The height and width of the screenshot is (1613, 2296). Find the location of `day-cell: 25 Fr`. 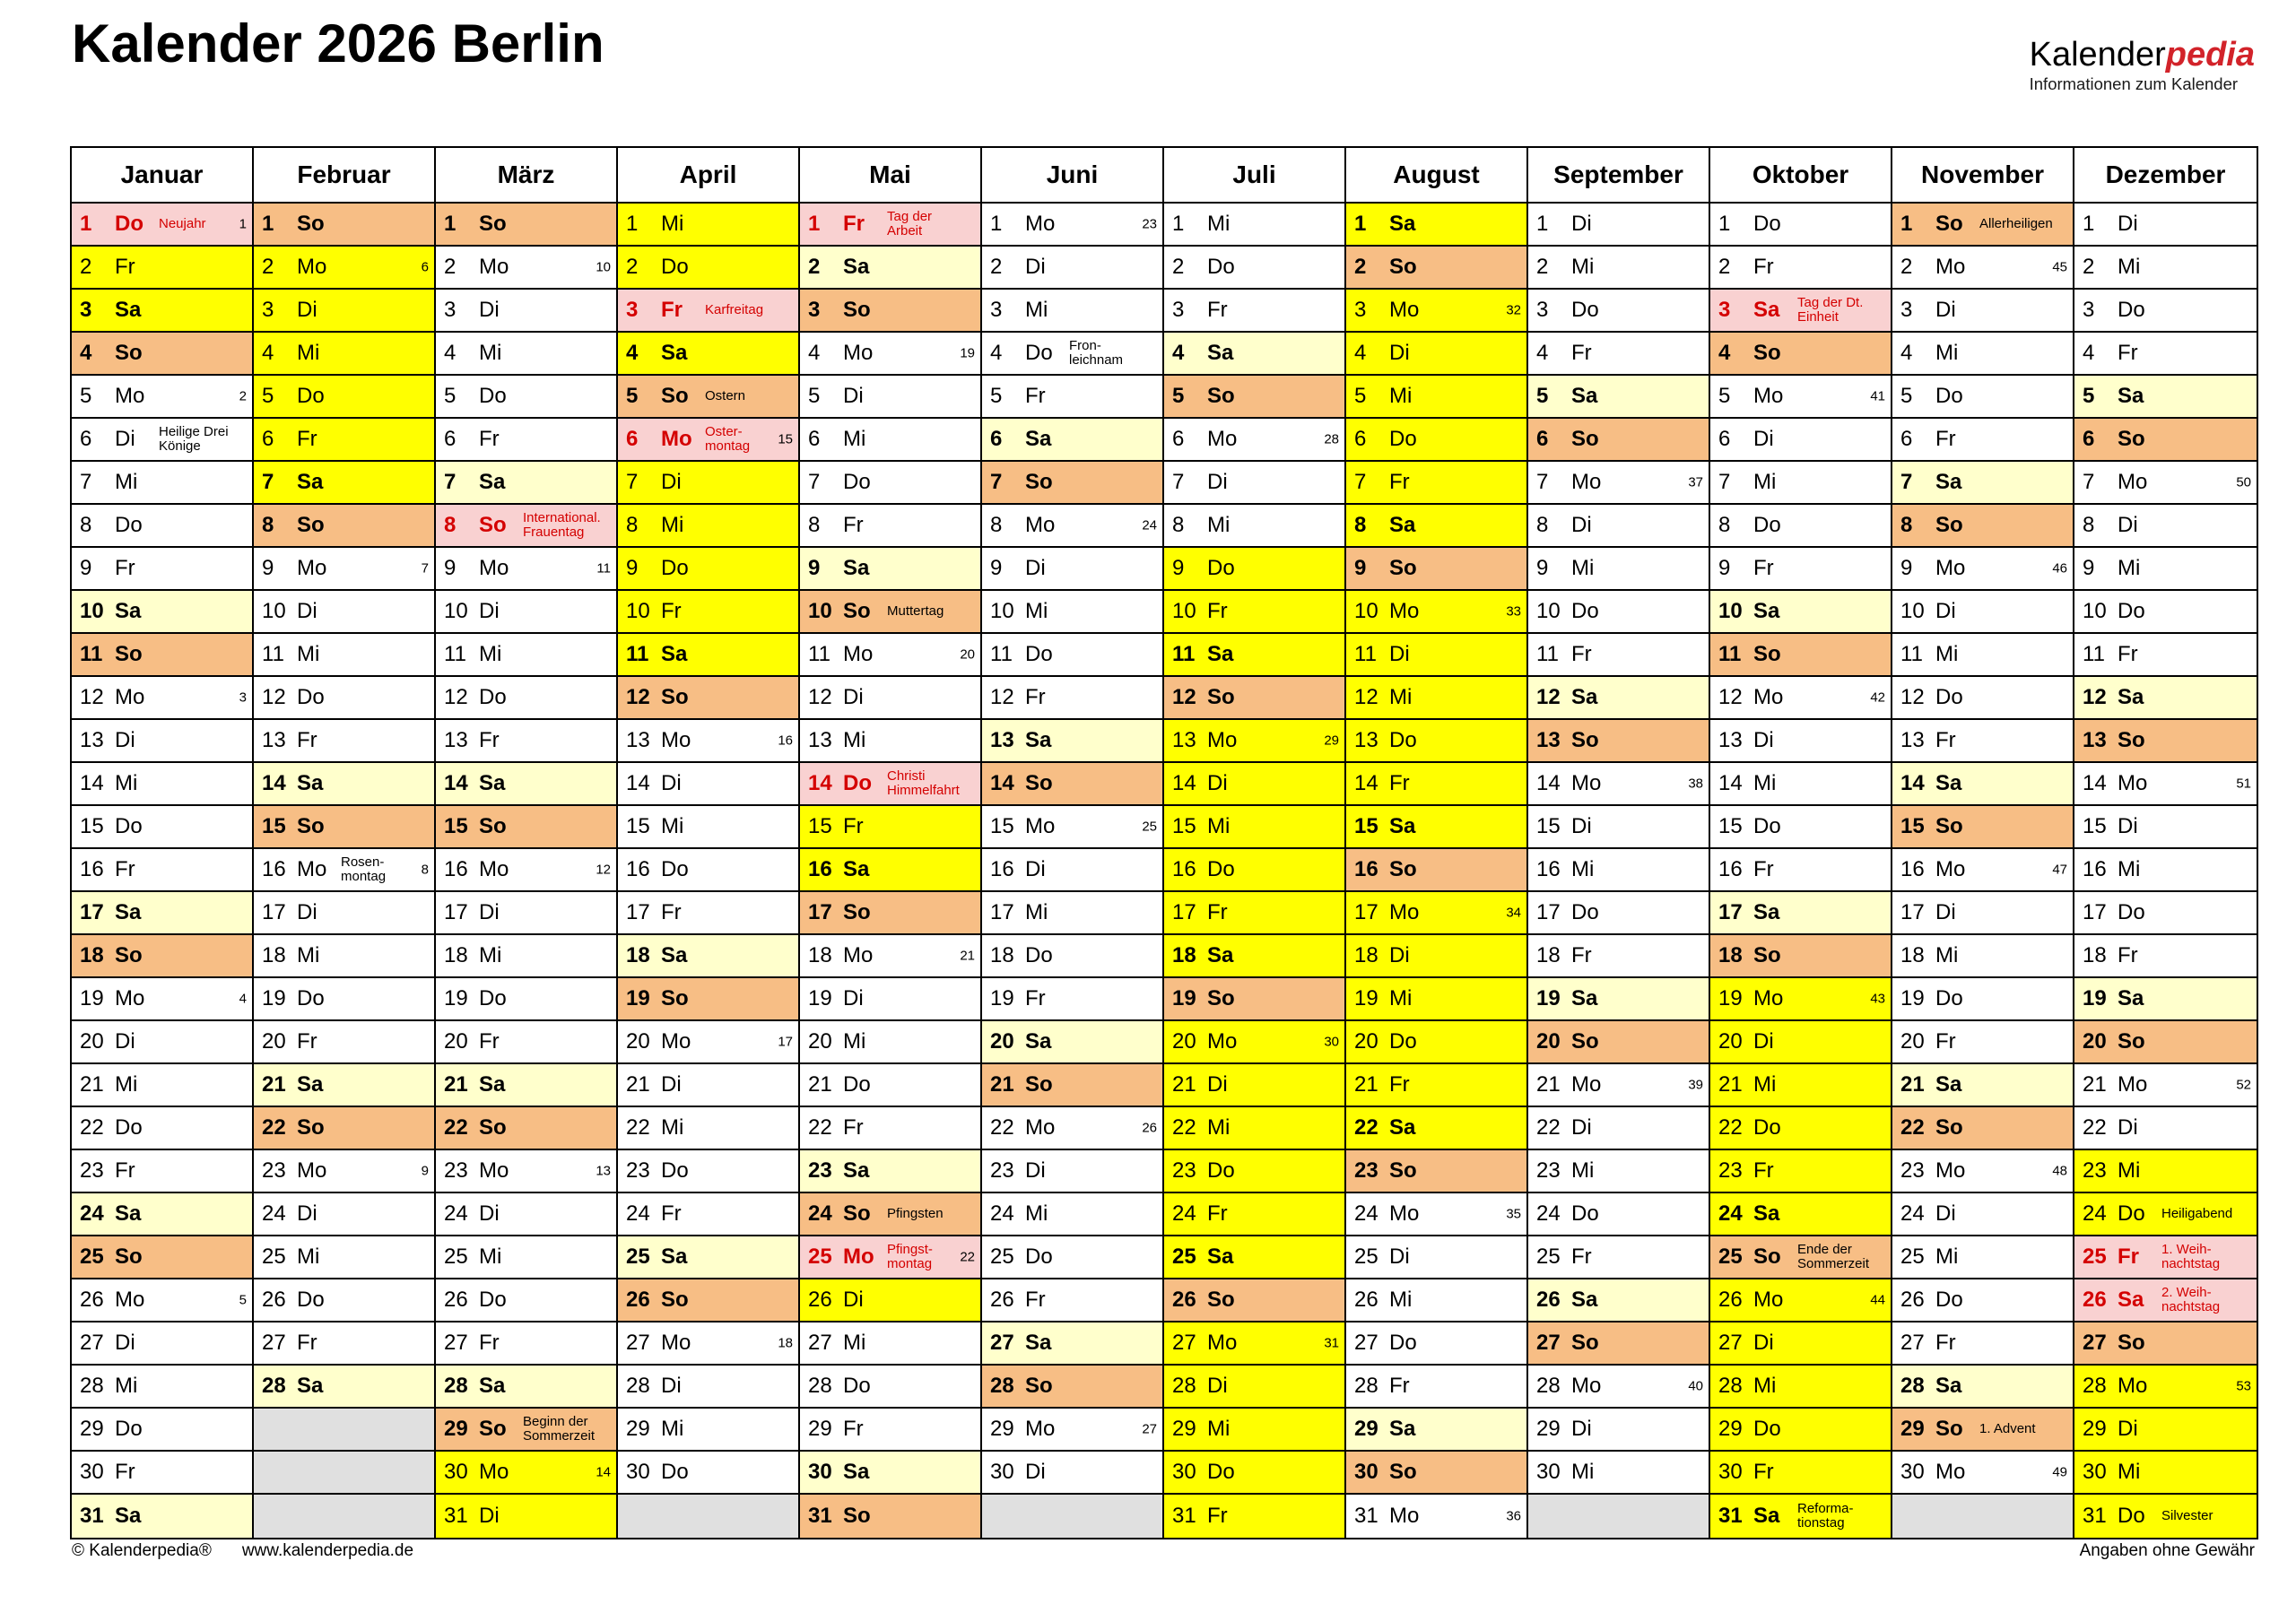

day-cell: 25 Fr is located at coordinates (1619, 1257).